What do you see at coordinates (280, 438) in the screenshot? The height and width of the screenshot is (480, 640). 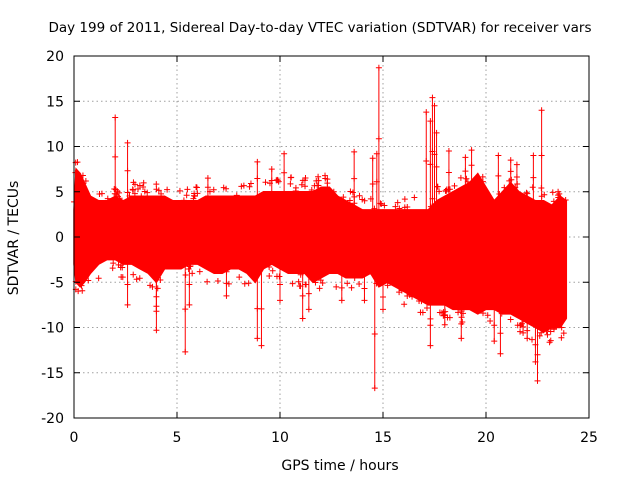 I see `x-tick-label: 10` at bounding box center [280, 438].